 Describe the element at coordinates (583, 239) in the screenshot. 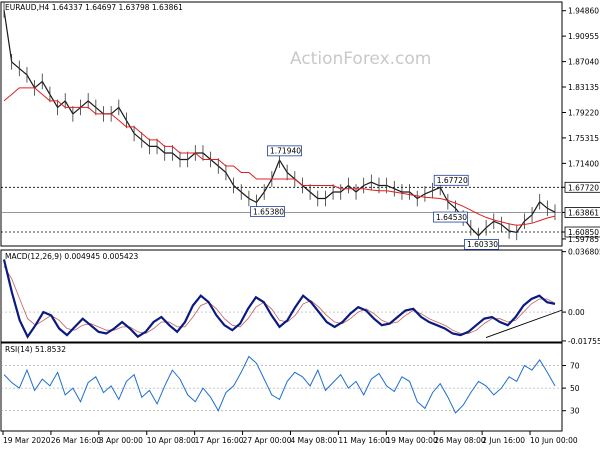

I see `price-tick-label: 1.59785` at that location.